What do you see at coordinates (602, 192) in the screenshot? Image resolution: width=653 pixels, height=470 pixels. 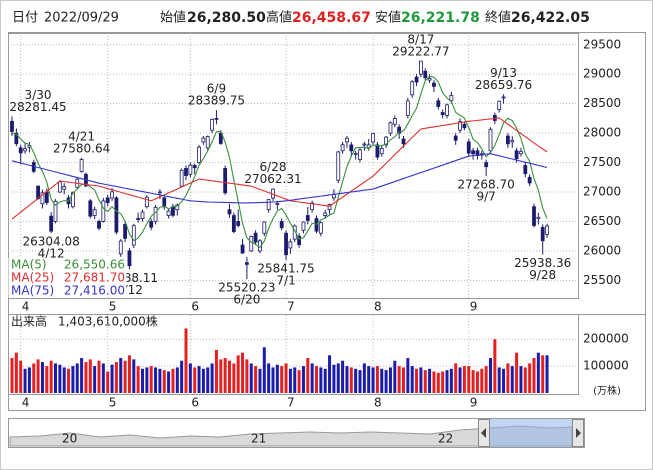 I see `y-tick-label: 27000` at bounding box center [602, 192].